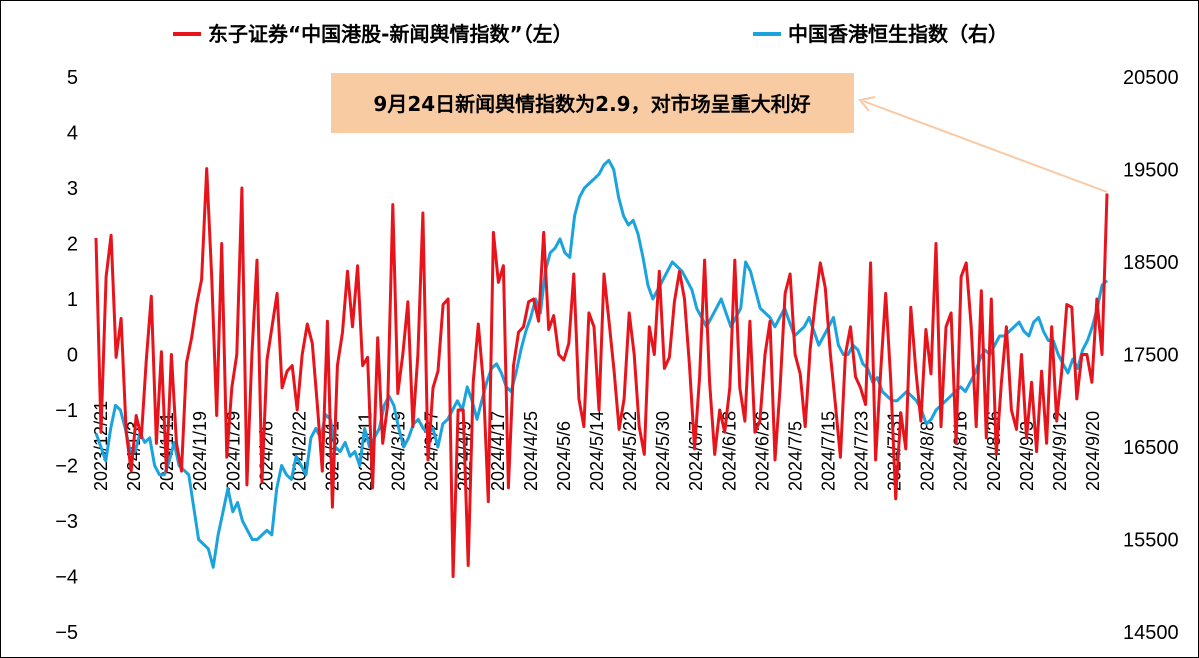 This screenshot has width=1199, height=658. Describe the element at coordinates (1151, 171) in the screenshot. I see `right-tick-label: 19500` at that location.